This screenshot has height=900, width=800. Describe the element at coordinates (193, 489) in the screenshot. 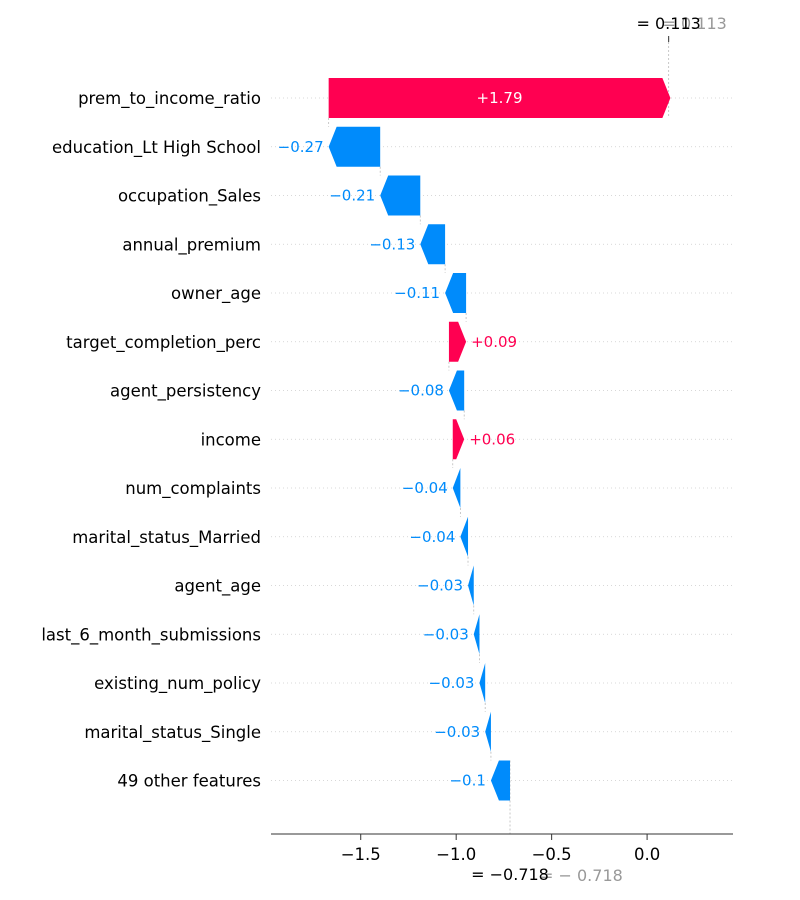

I see `feature-label: num_complaints` at that location.